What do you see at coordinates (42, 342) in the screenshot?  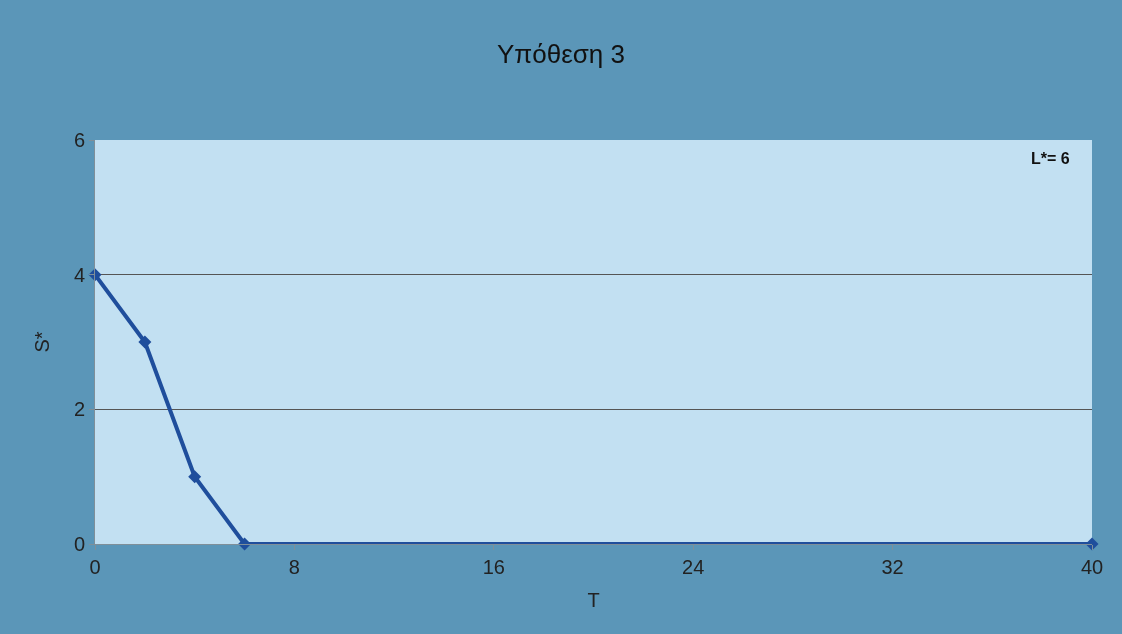 I see `y-axis-title: S*` at bounding box center [42, 342].